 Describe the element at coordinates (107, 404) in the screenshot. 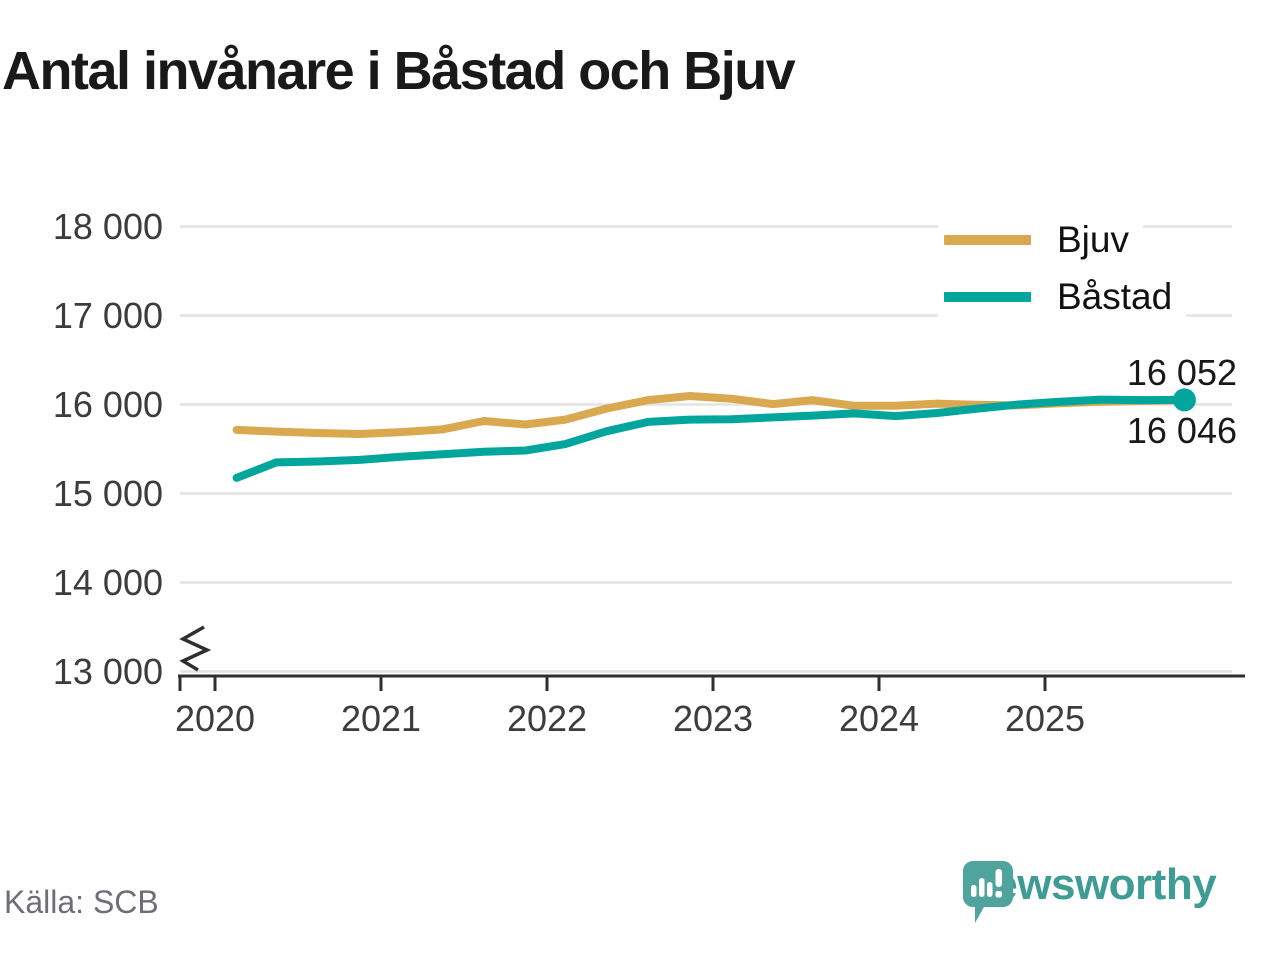

I see `y-tick-label: 16 000` at that location.